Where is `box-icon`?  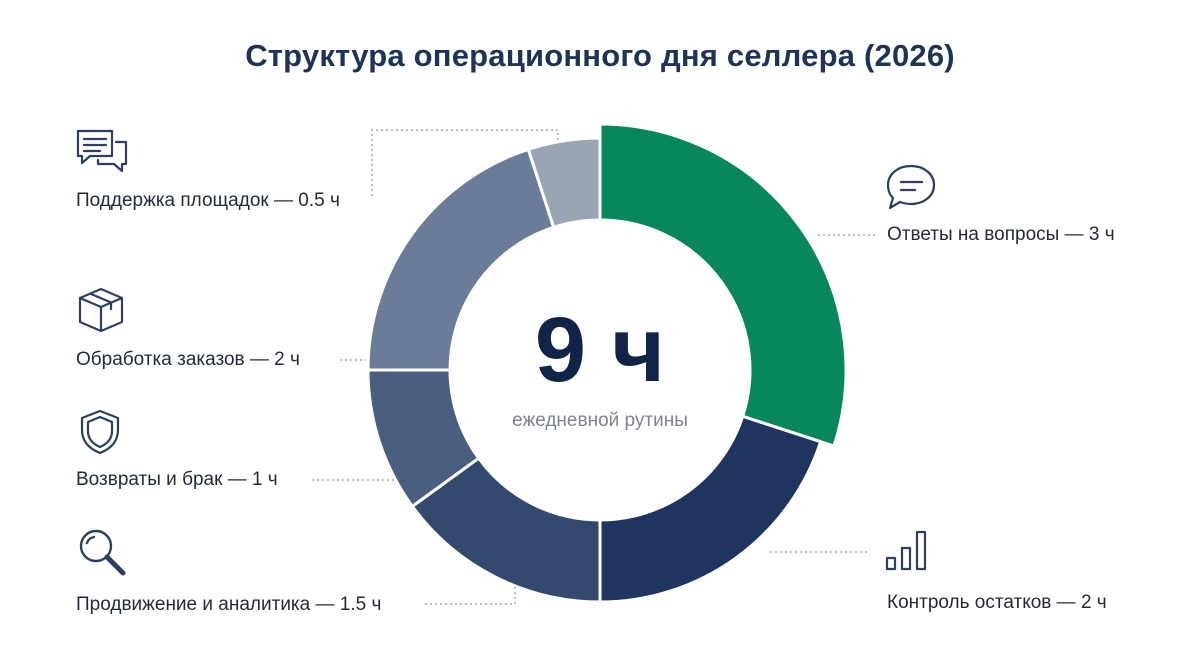
box-icon is located at coordinates (101, 310).